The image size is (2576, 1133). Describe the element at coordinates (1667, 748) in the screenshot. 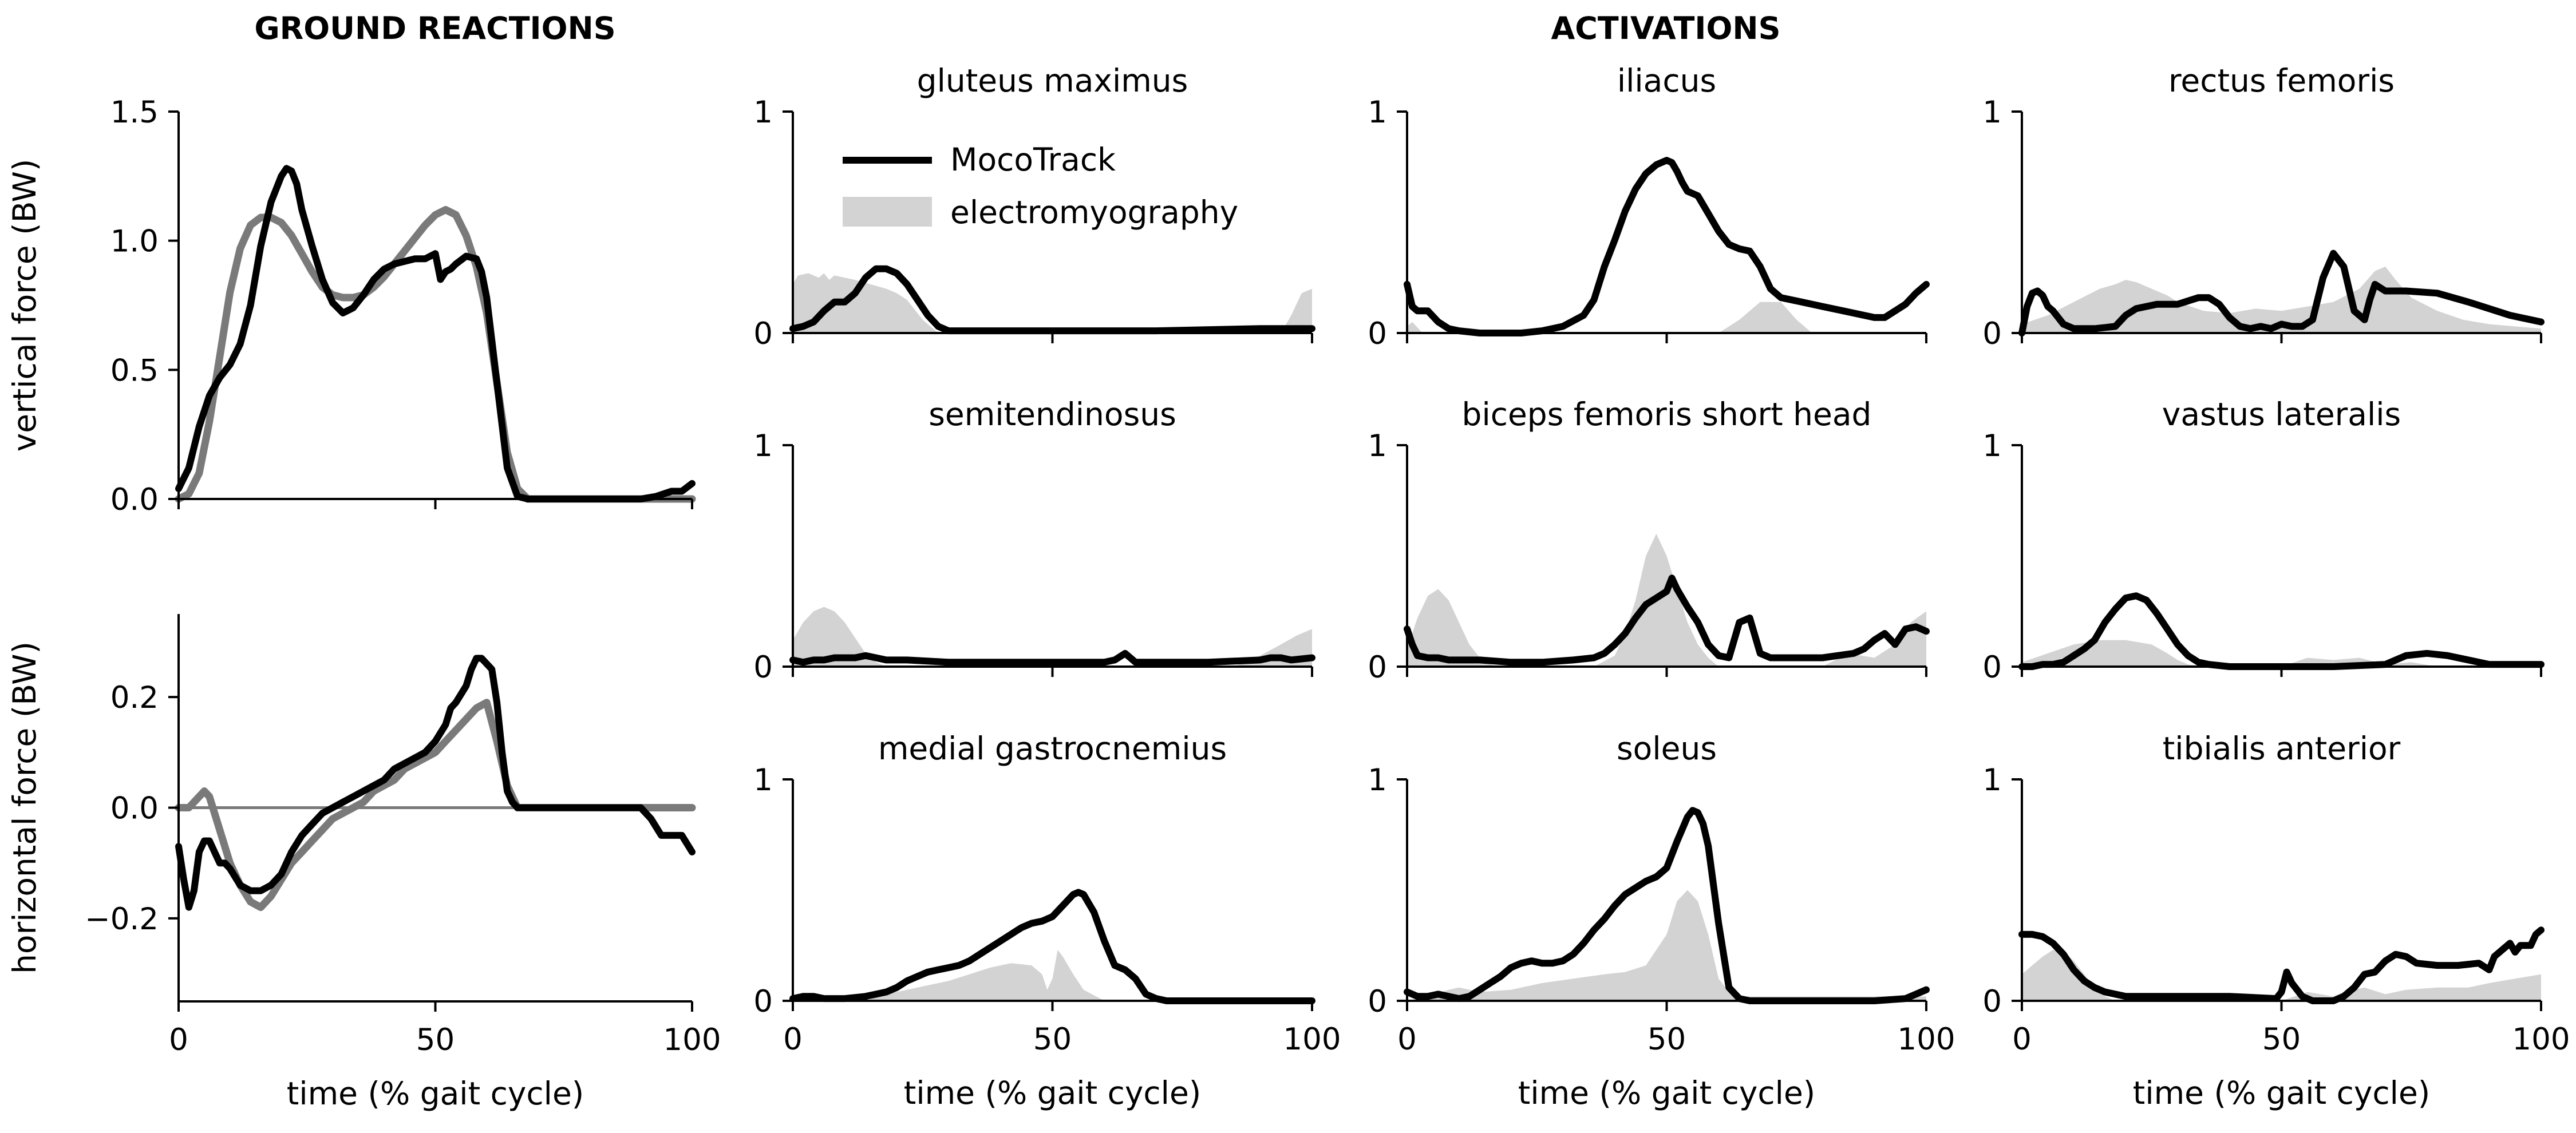

I see `panel-title: soleus` at that location.